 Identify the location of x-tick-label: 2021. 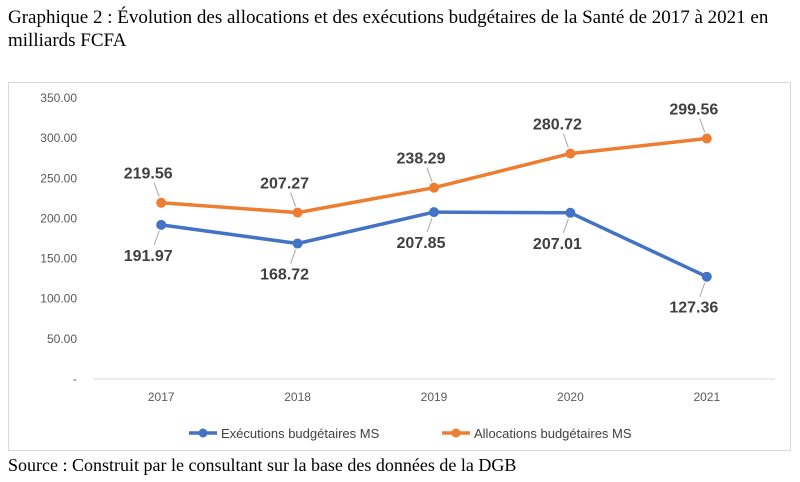
(706, 397).